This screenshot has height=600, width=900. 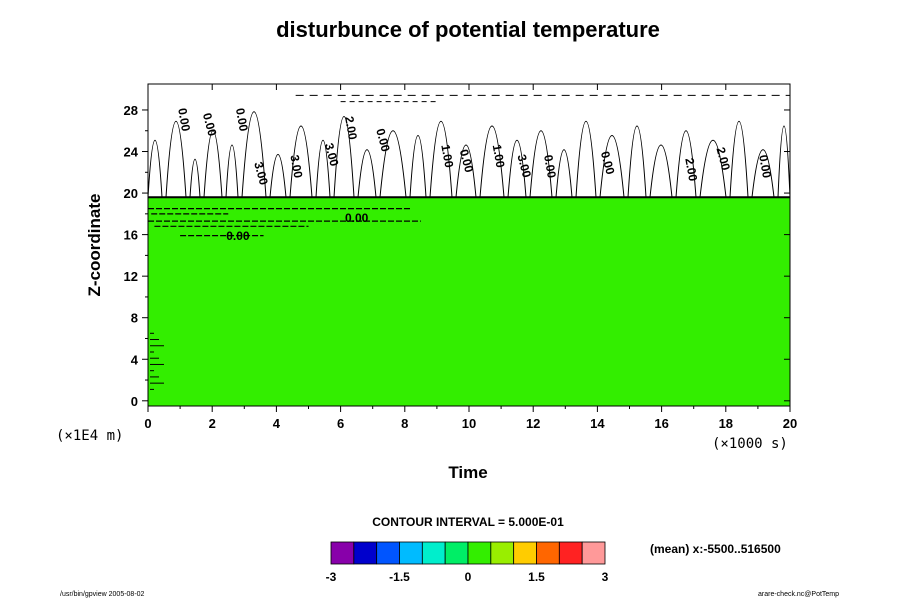 What do you see at coordinates (661, 423) in the screenshot?
I see `x-tick-label: 16` at bounding box center [661, 423].